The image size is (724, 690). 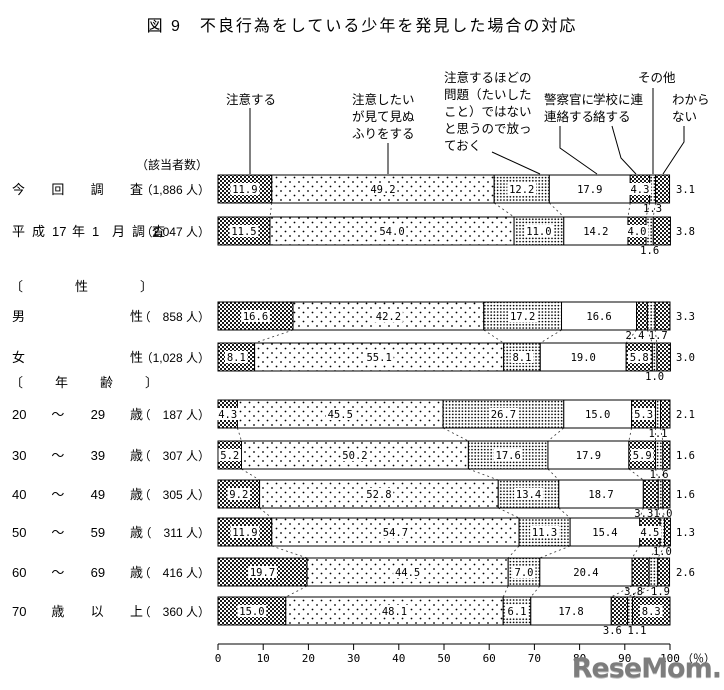 What do you see at coordinates (570, 612) in the screenshot?
I see `value-label: 17.8` at bounding box center [570, 612].